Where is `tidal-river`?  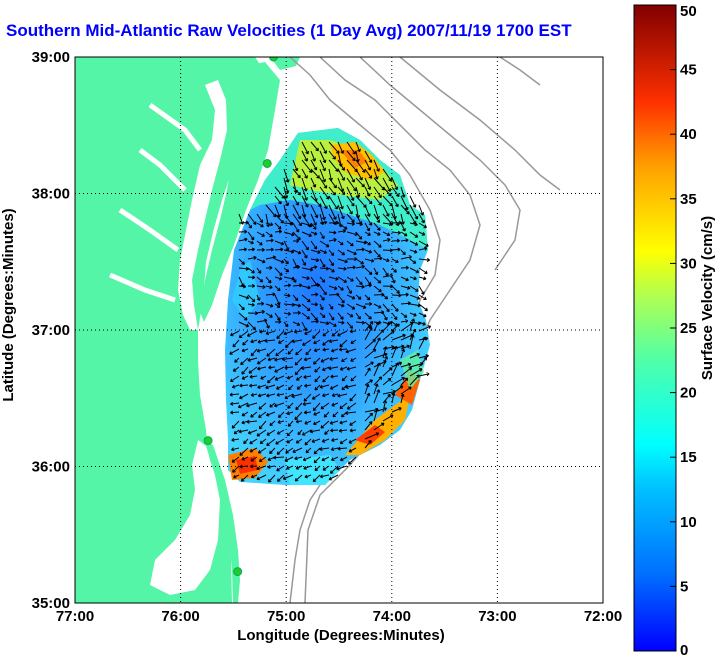
tidal-river is located at coordinates (155, 202).